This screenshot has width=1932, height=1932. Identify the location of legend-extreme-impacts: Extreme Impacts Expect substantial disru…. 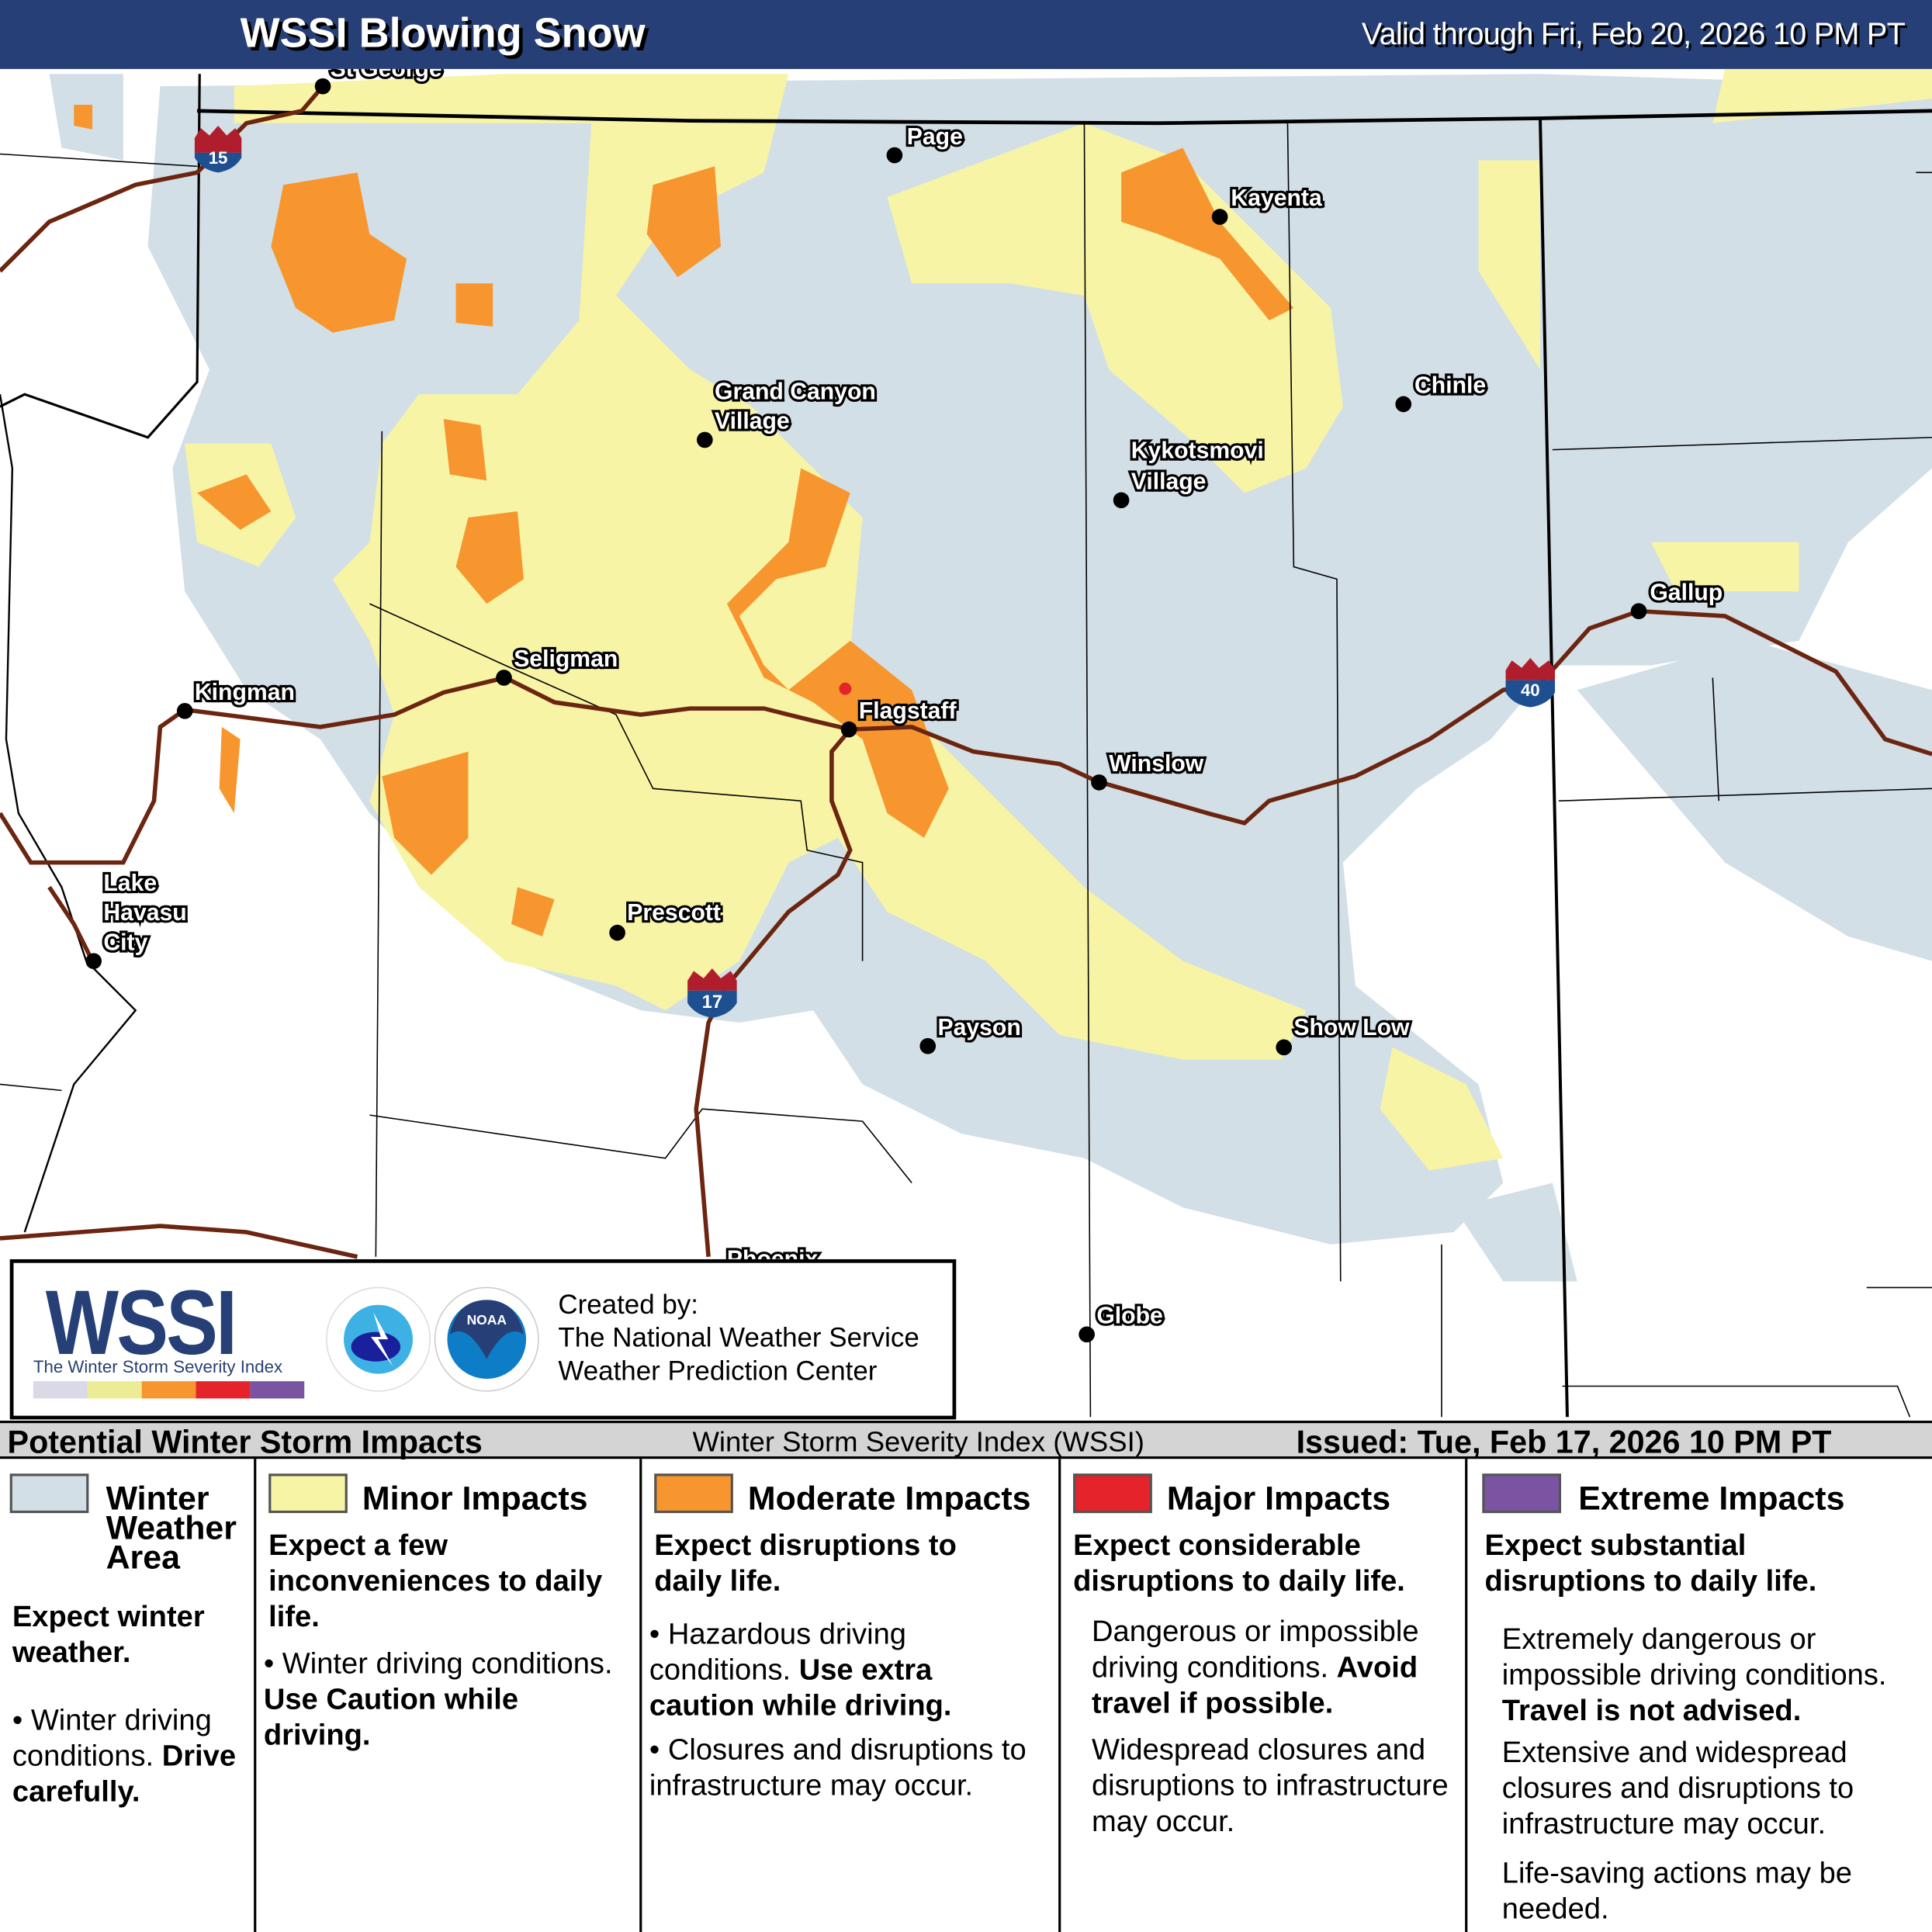
(1700, 1695).